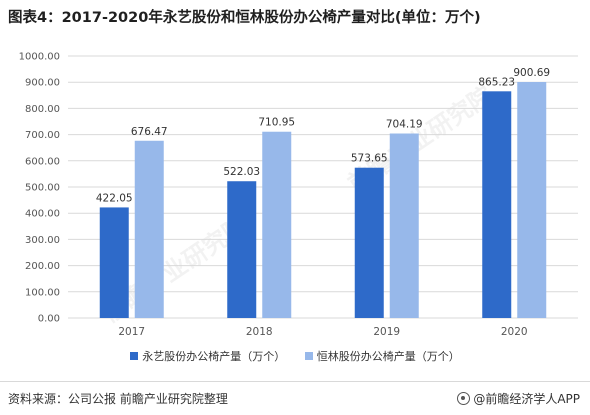  What do you see at coordinates (259, 332) in the screenshot?
I see `x-tick-label: 2018` at bounding box center [259, 332].